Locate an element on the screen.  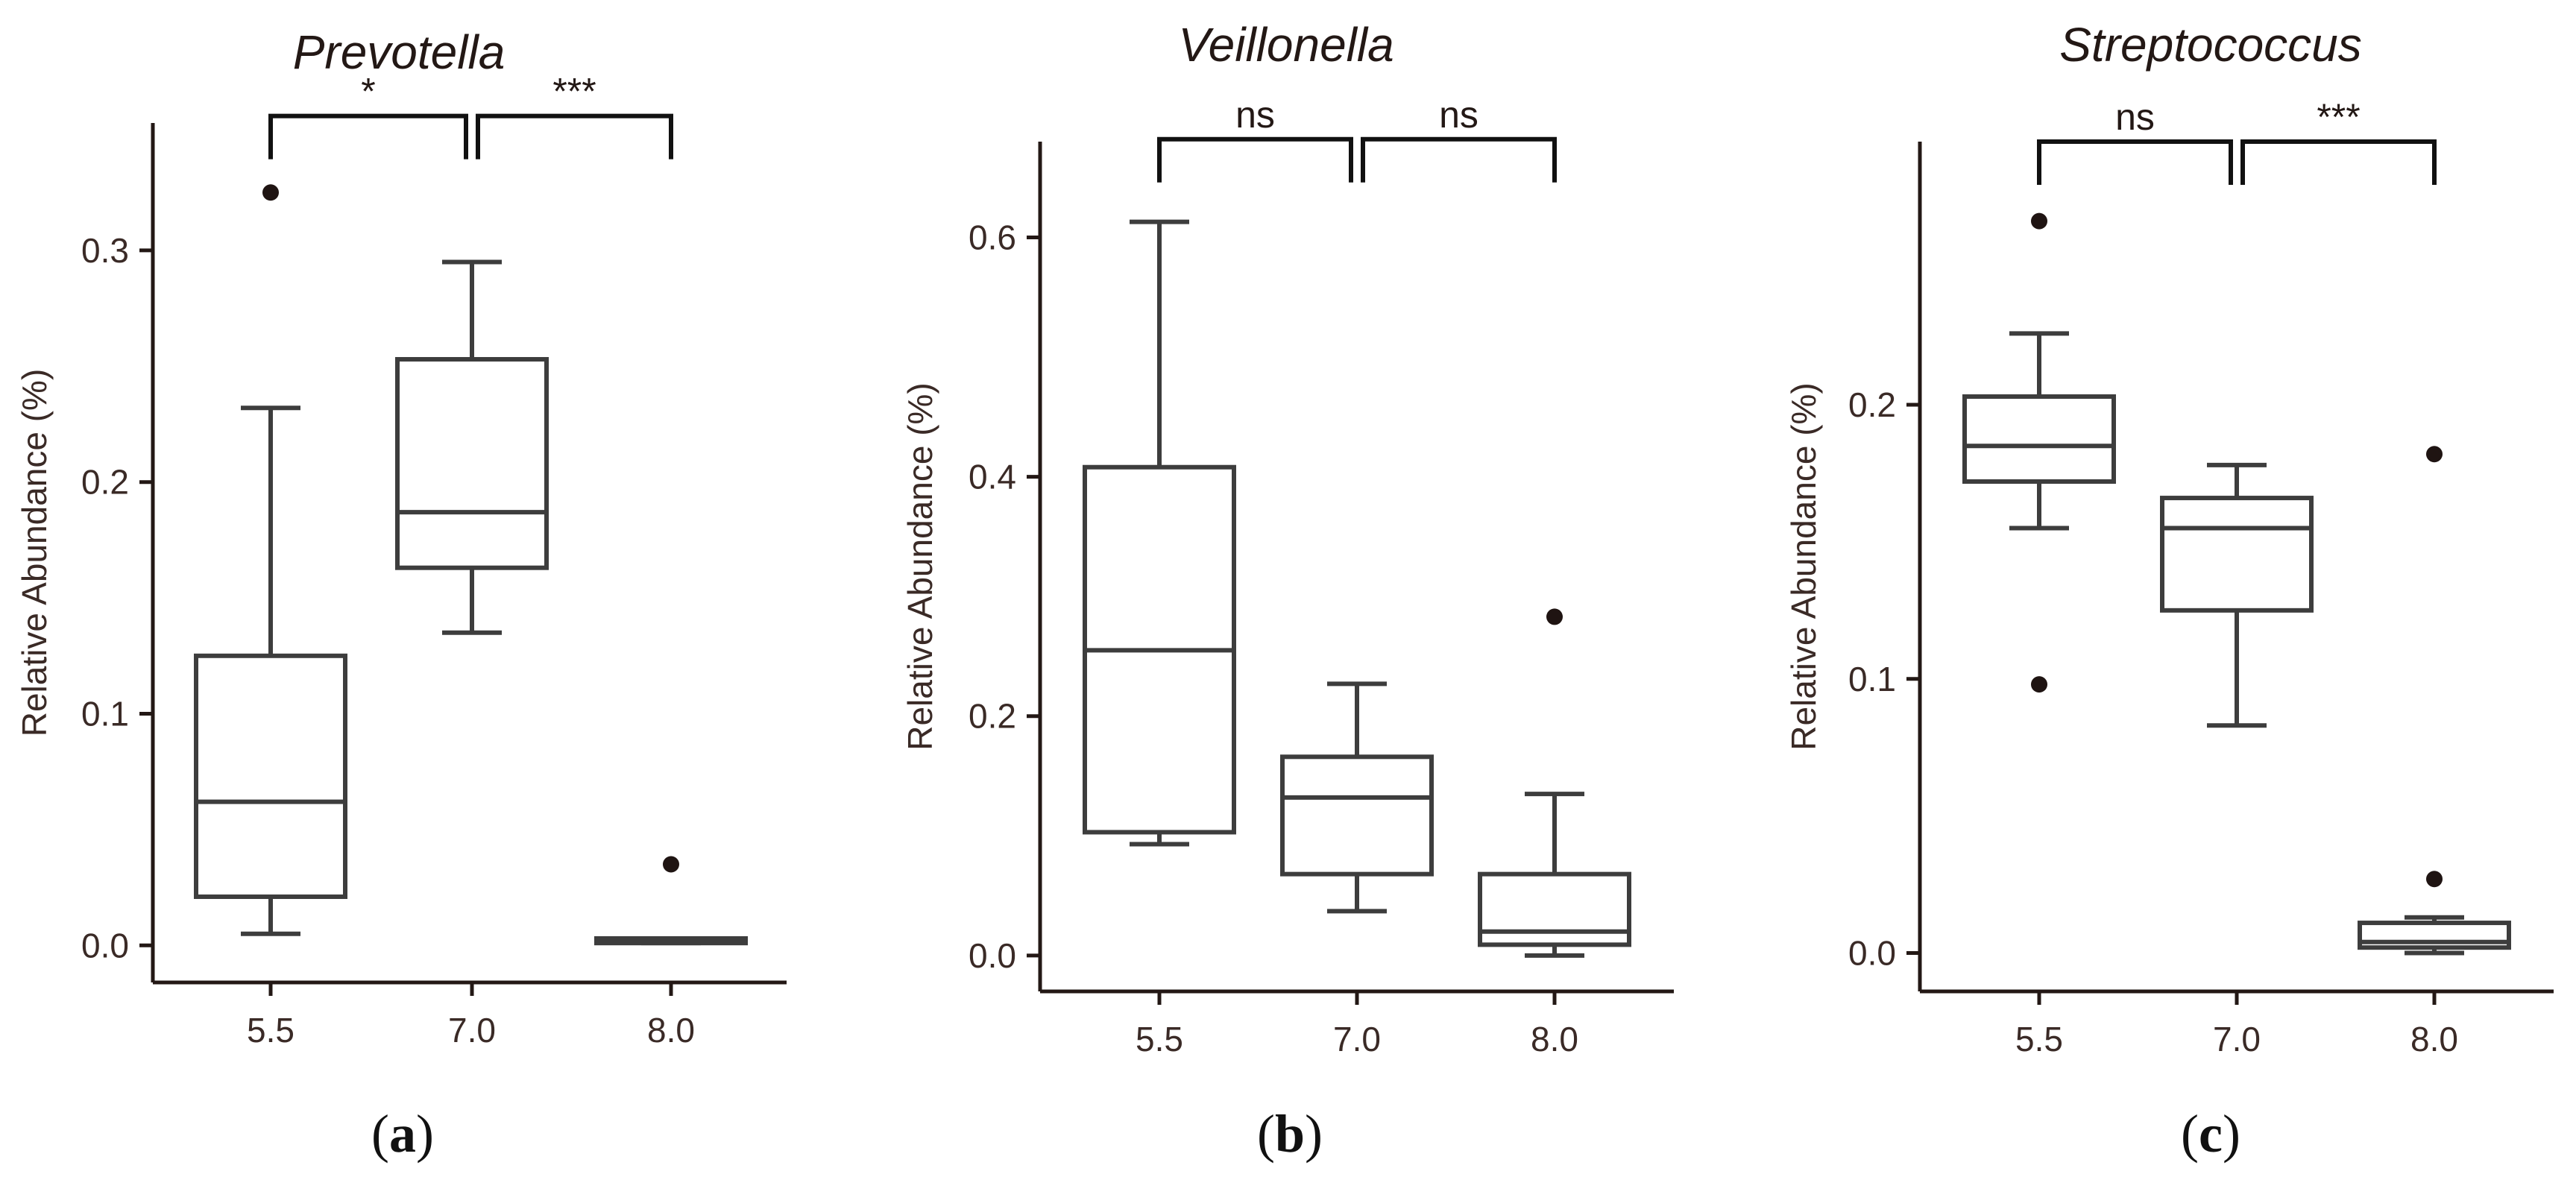
y-tick-label: 0.4 is located at coordinates (993, 477).